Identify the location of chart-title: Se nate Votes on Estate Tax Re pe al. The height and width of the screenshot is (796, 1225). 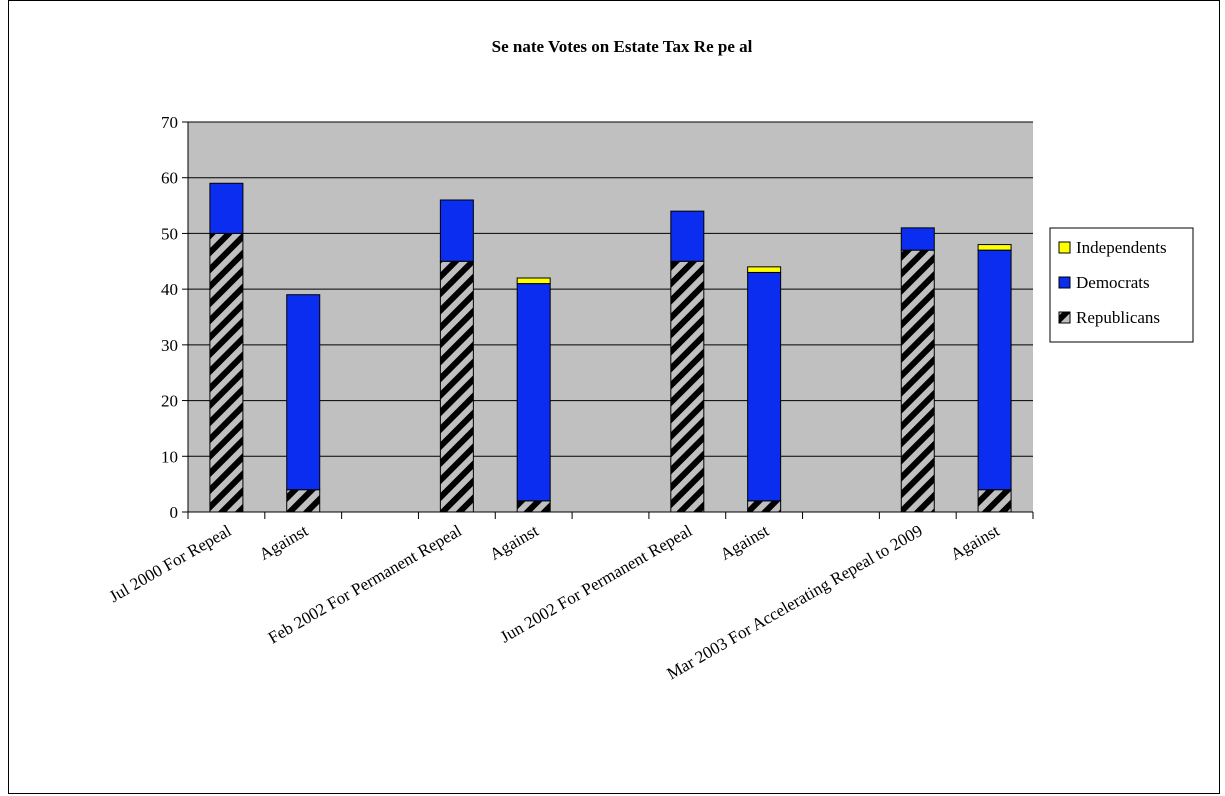
(622, 46).